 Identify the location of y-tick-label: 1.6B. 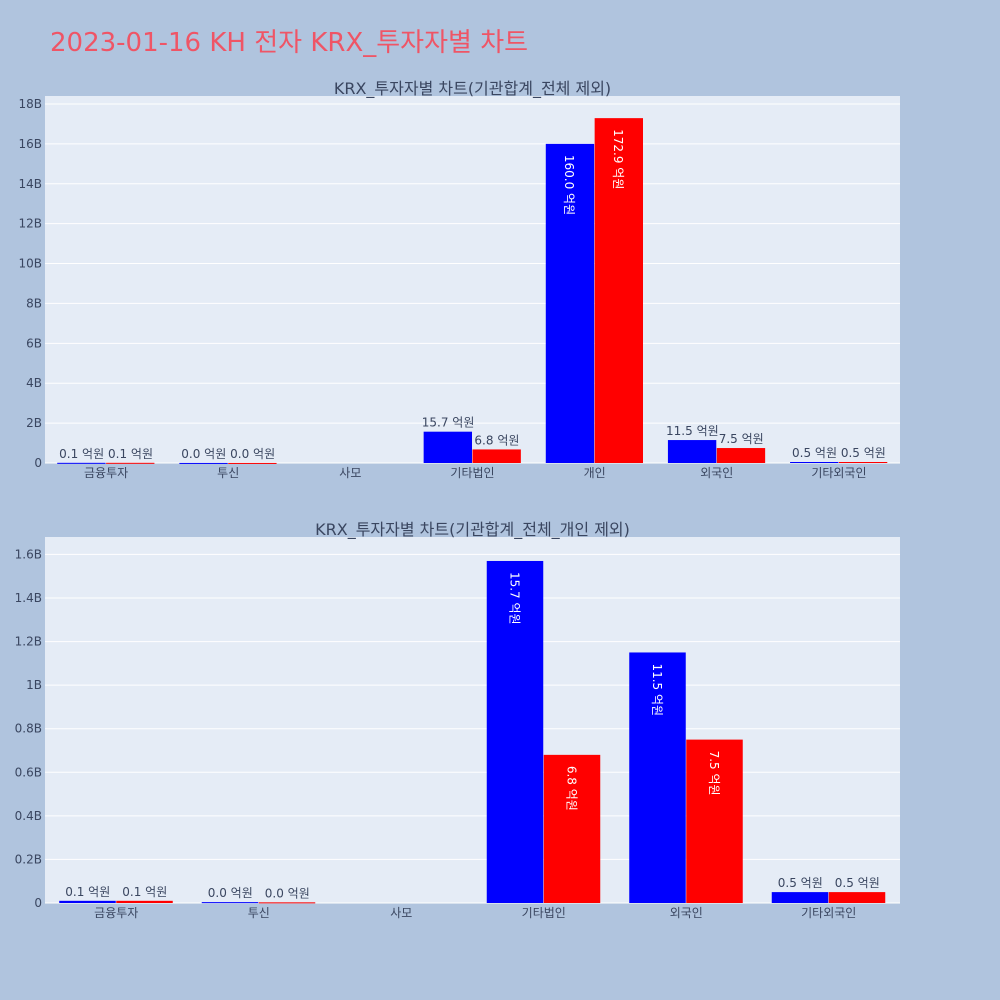
(28, 554).